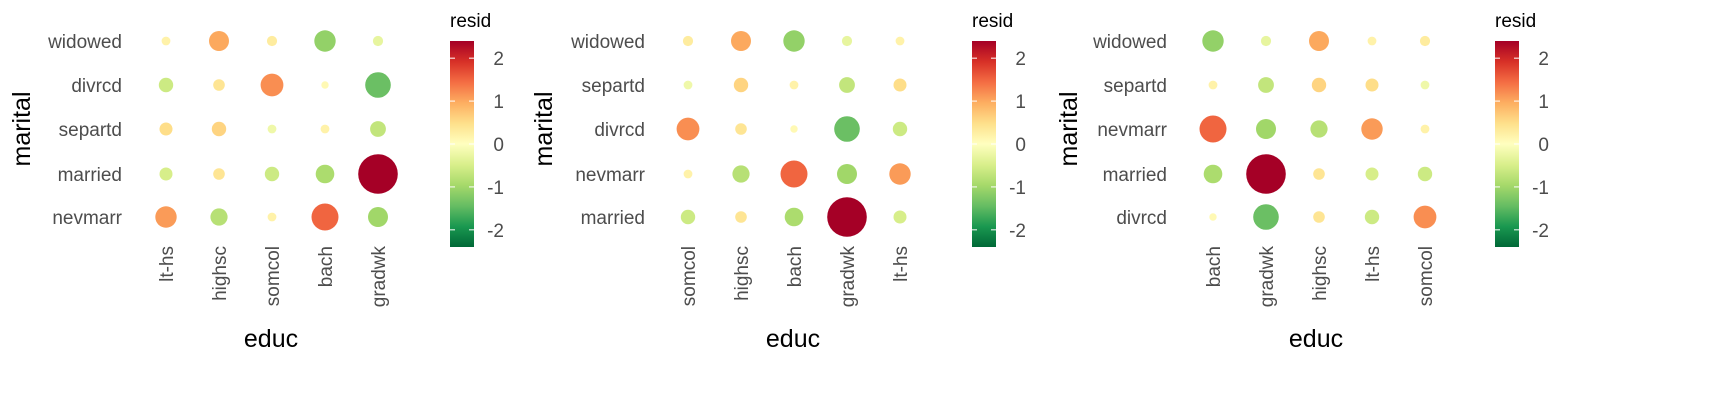 This screenshot has width=1728, height=403. What do you see at coordinates (1316, 339) in the screenshot?
I see `x-axis-title: educ` at bounding box center [1316, 339].